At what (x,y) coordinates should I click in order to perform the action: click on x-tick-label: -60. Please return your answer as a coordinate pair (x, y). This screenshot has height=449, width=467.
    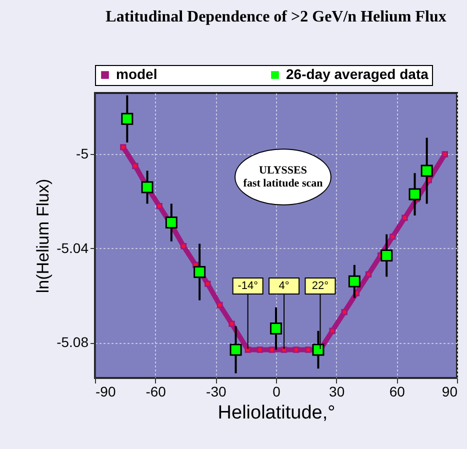
    Looking at the image, I should click on (156, 392).